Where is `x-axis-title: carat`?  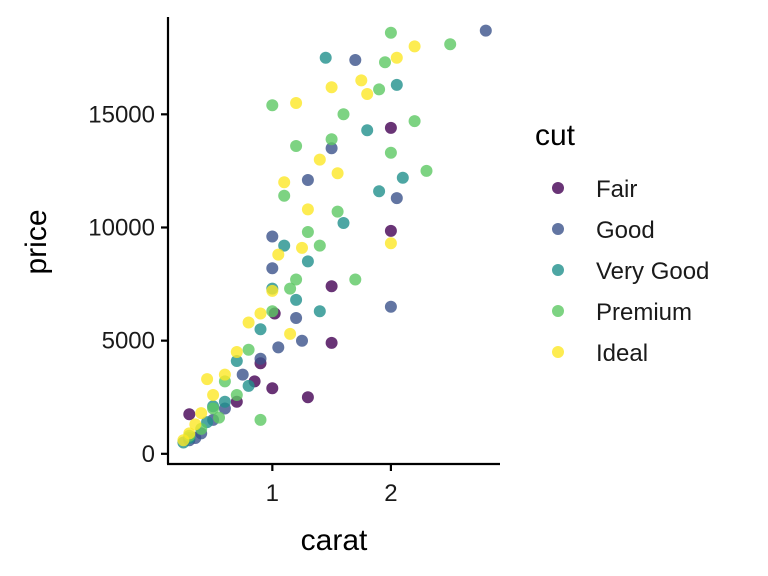 x-axis-title: carat is located at coordinates (334, 540).